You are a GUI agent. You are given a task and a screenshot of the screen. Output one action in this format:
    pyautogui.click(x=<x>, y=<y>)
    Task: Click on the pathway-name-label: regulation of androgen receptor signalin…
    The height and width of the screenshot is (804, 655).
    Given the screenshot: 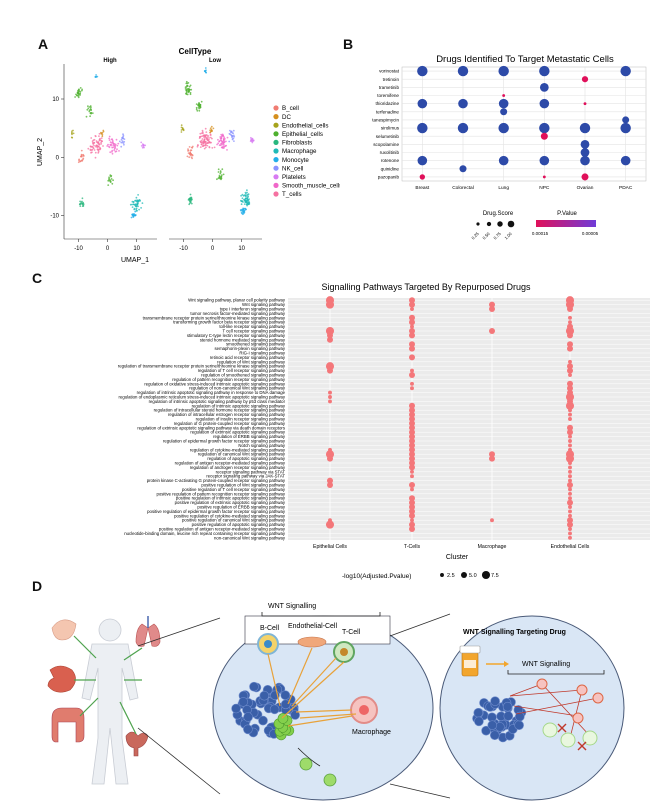 What is the action you would take?
    pyautogui.click(x=238, y=467)
    